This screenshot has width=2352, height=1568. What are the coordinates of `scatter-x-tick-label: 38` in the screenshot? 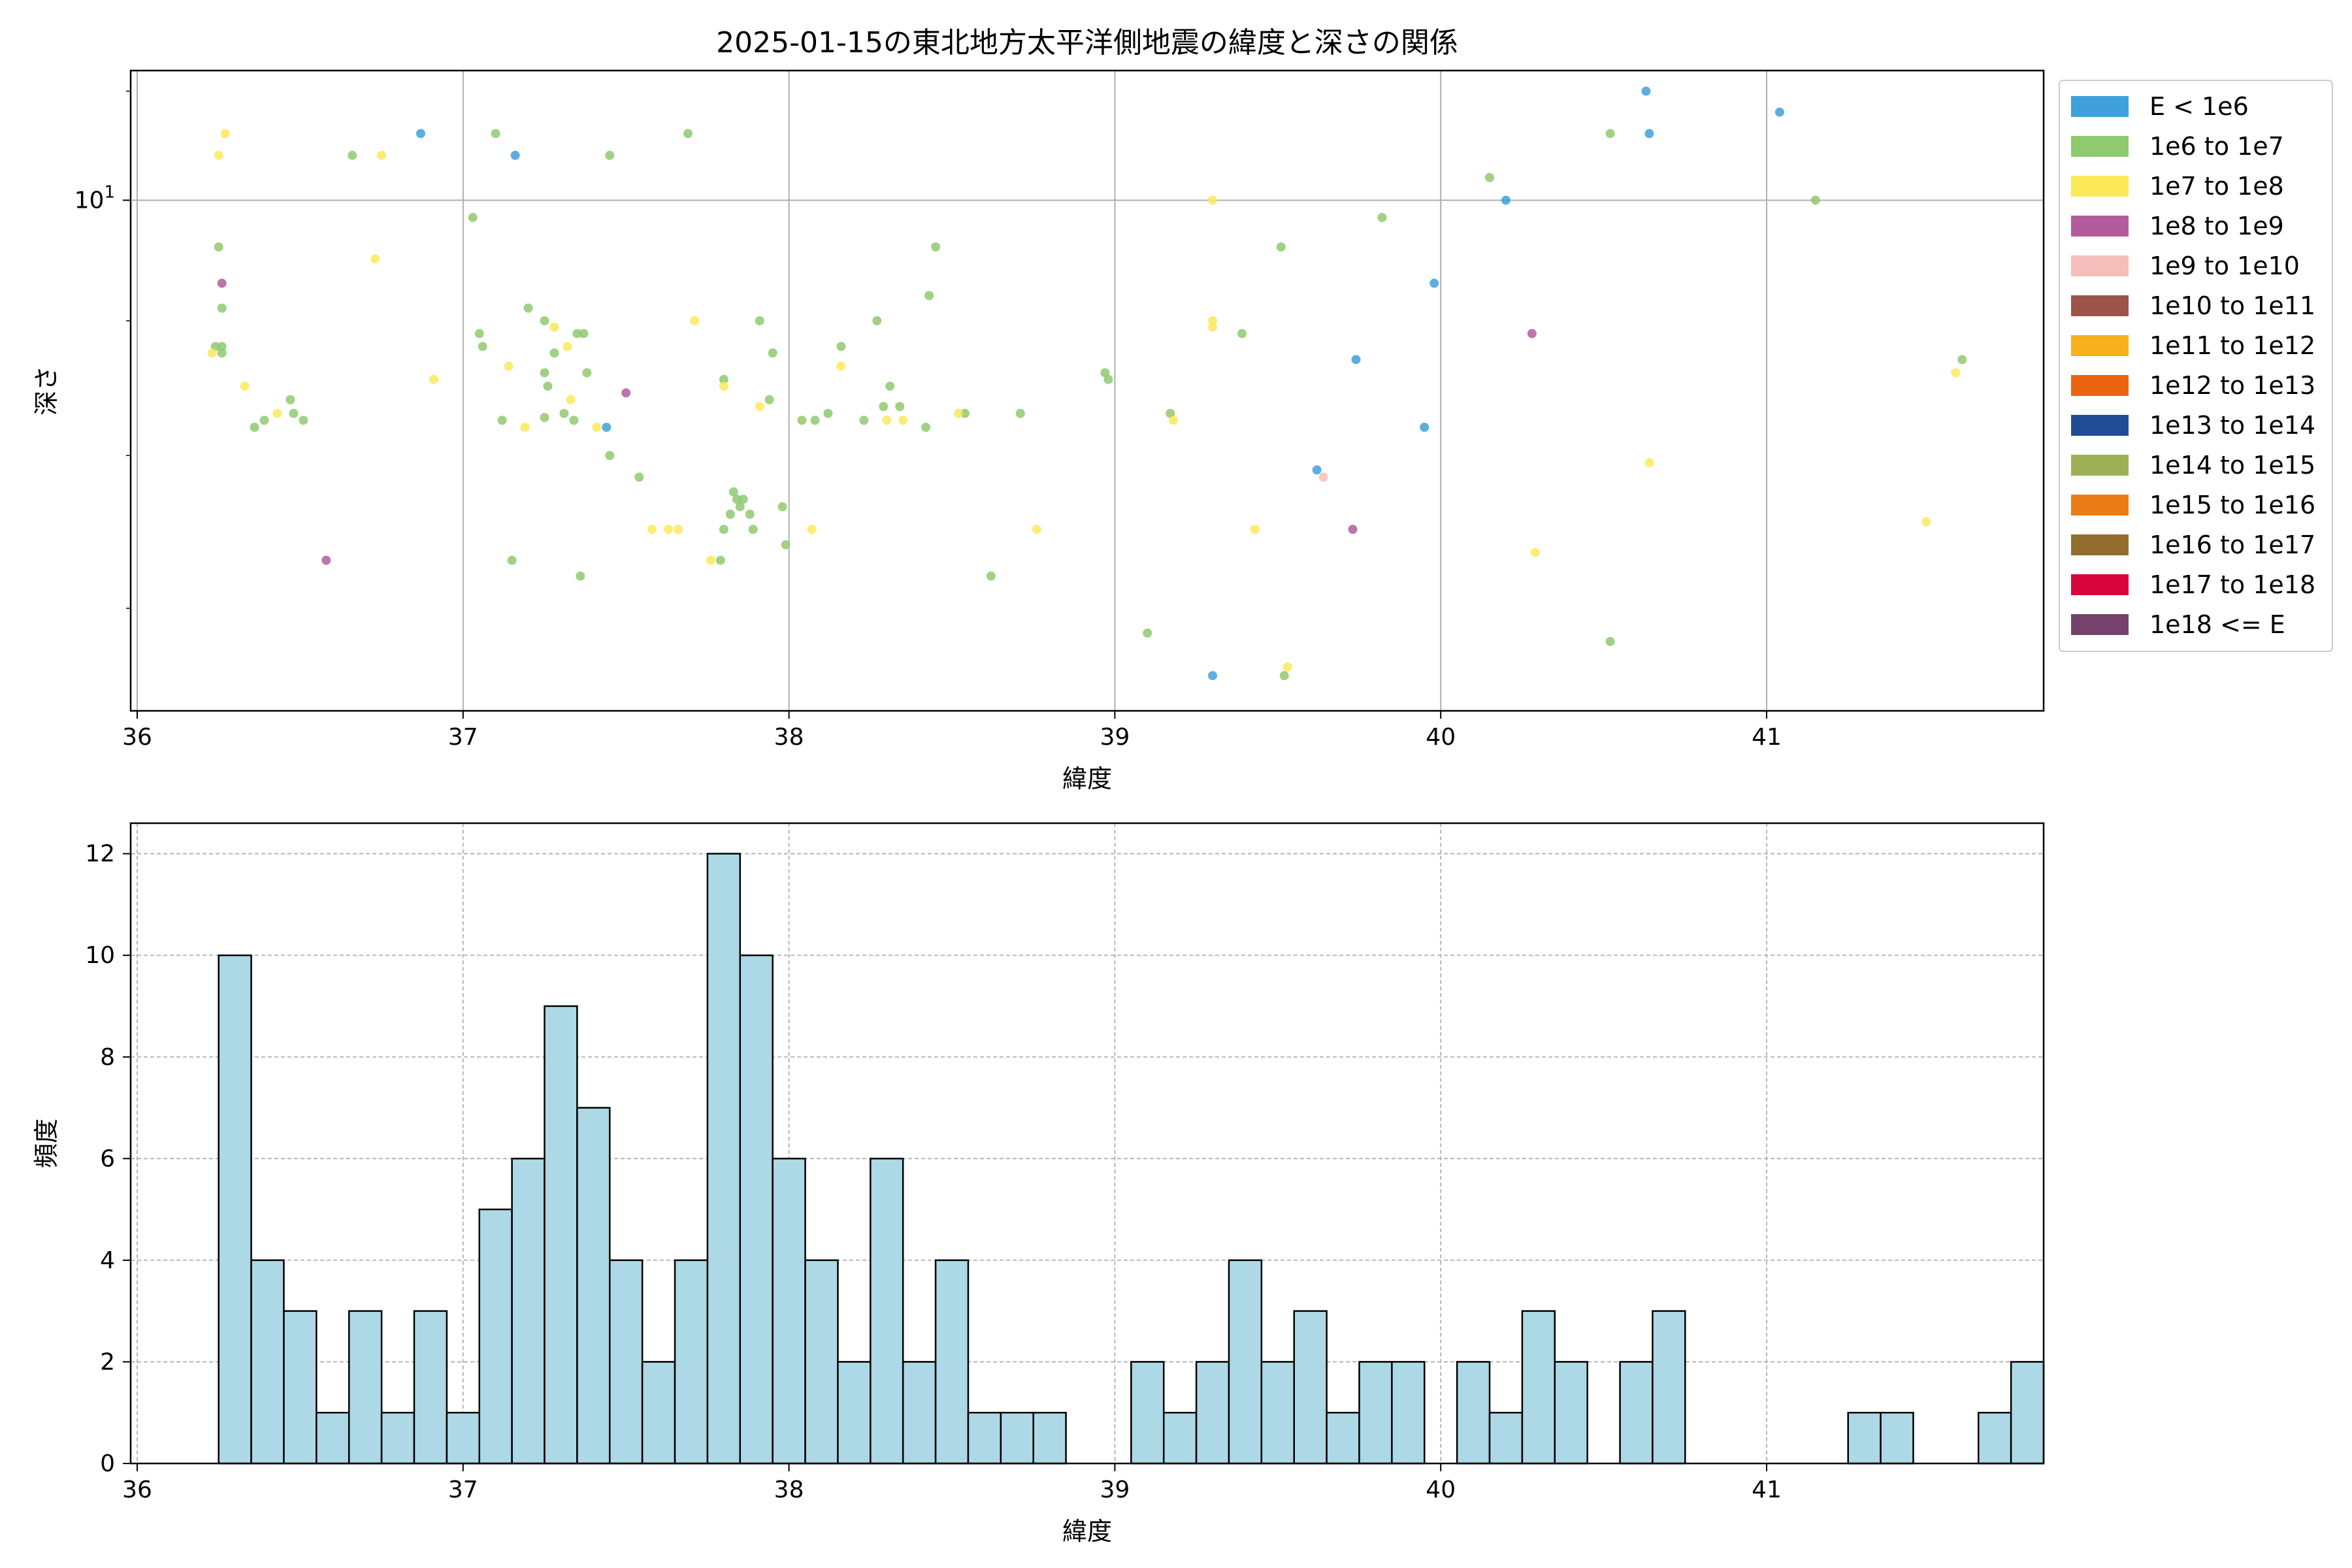 It's located at (789, 737).